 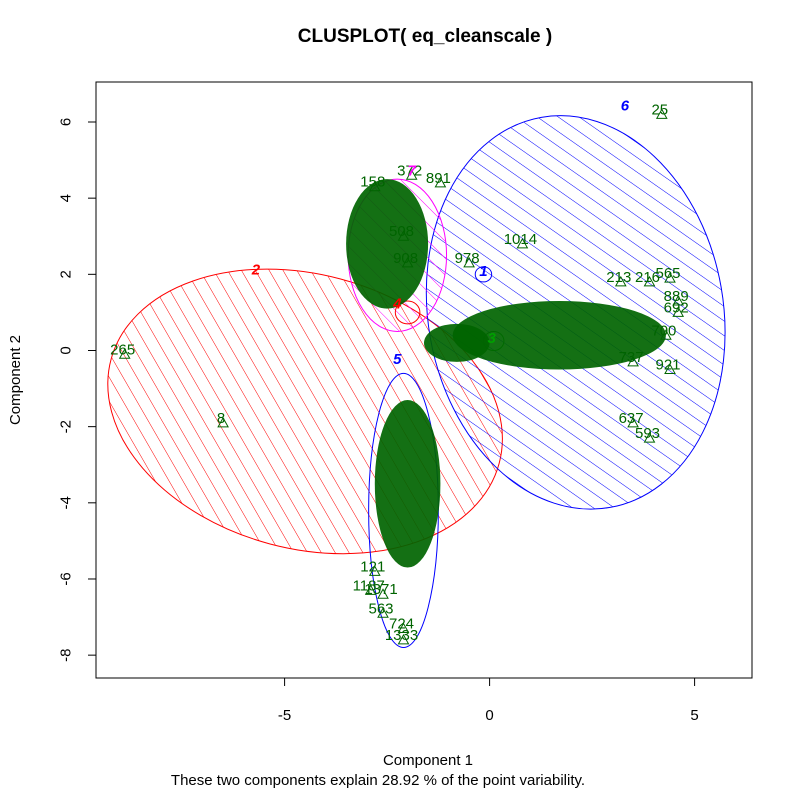 I want to click on chart-title: CLUSPLOT( eq_cleanscale ), so click(x=425, y=36).